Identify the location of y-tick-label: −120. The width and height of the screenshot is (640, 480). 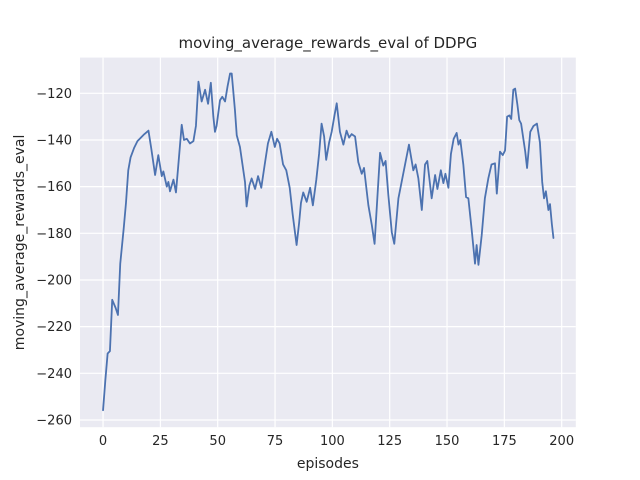
(54, 94).